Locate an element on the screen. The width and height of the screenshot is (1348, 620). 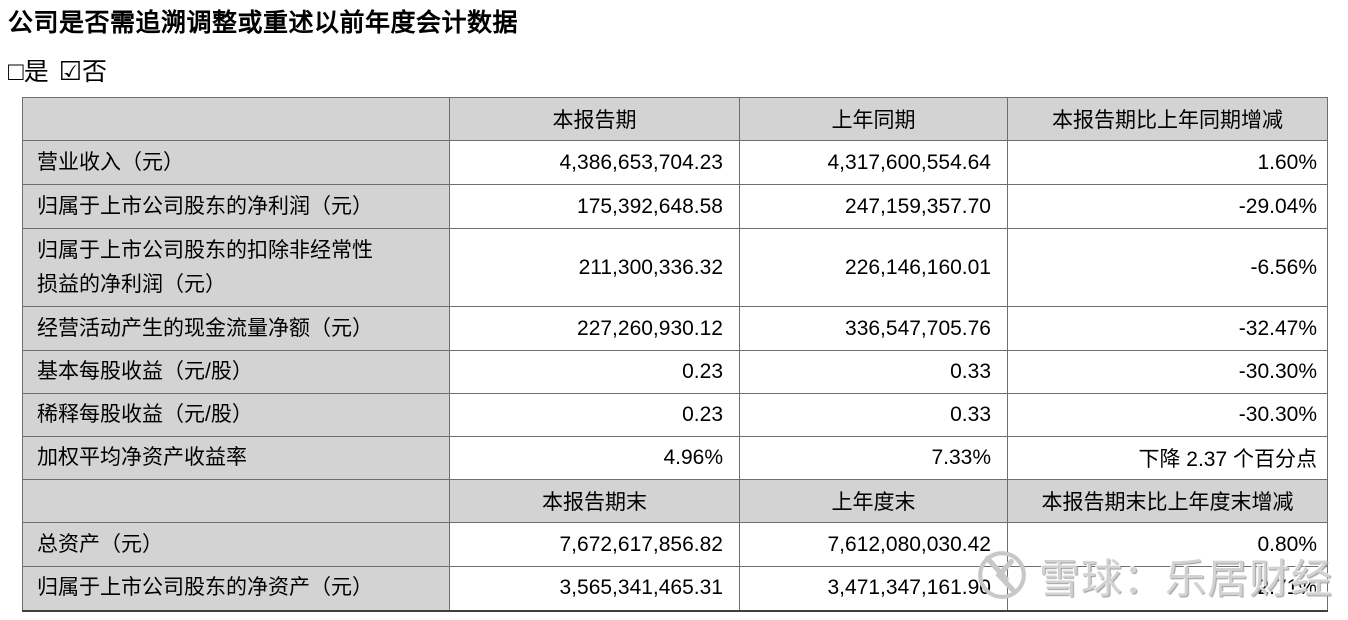
header-prior-period: 上年同期 is located at coordinates (873, 119).